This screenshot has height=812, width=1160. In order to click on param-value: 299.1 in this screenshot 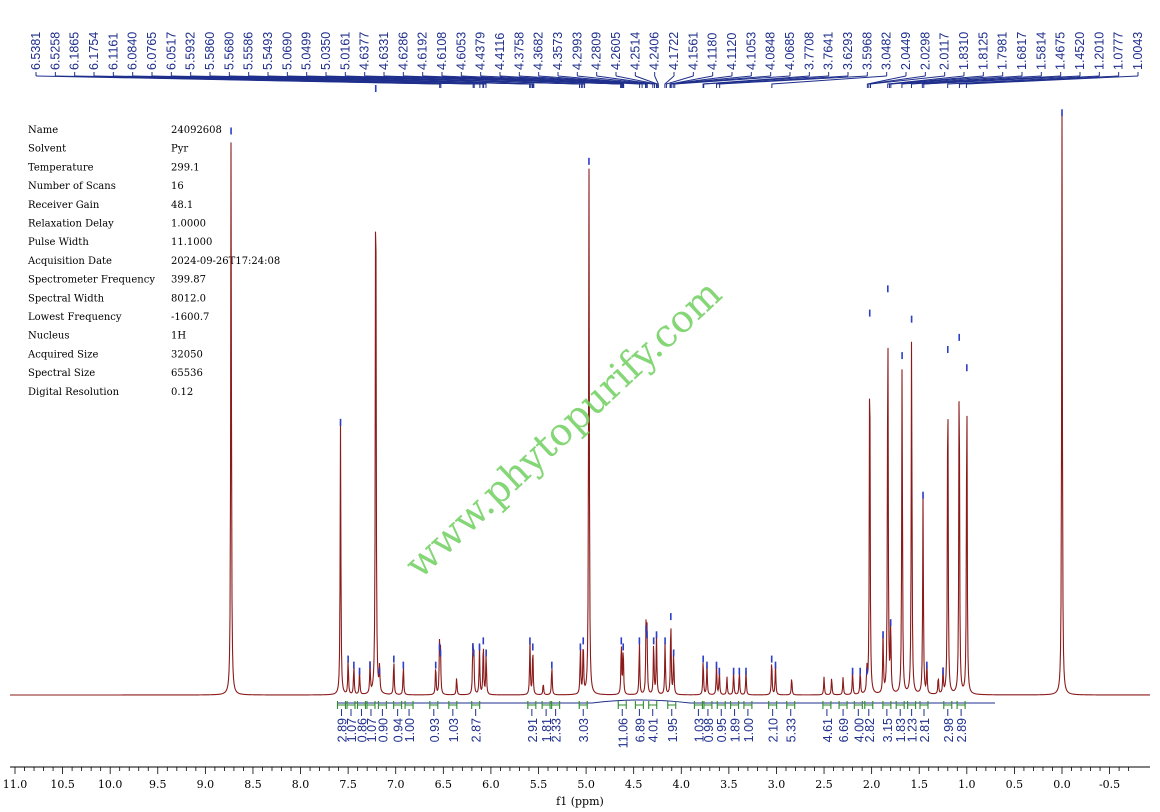, I will do `click(185, 167)`.